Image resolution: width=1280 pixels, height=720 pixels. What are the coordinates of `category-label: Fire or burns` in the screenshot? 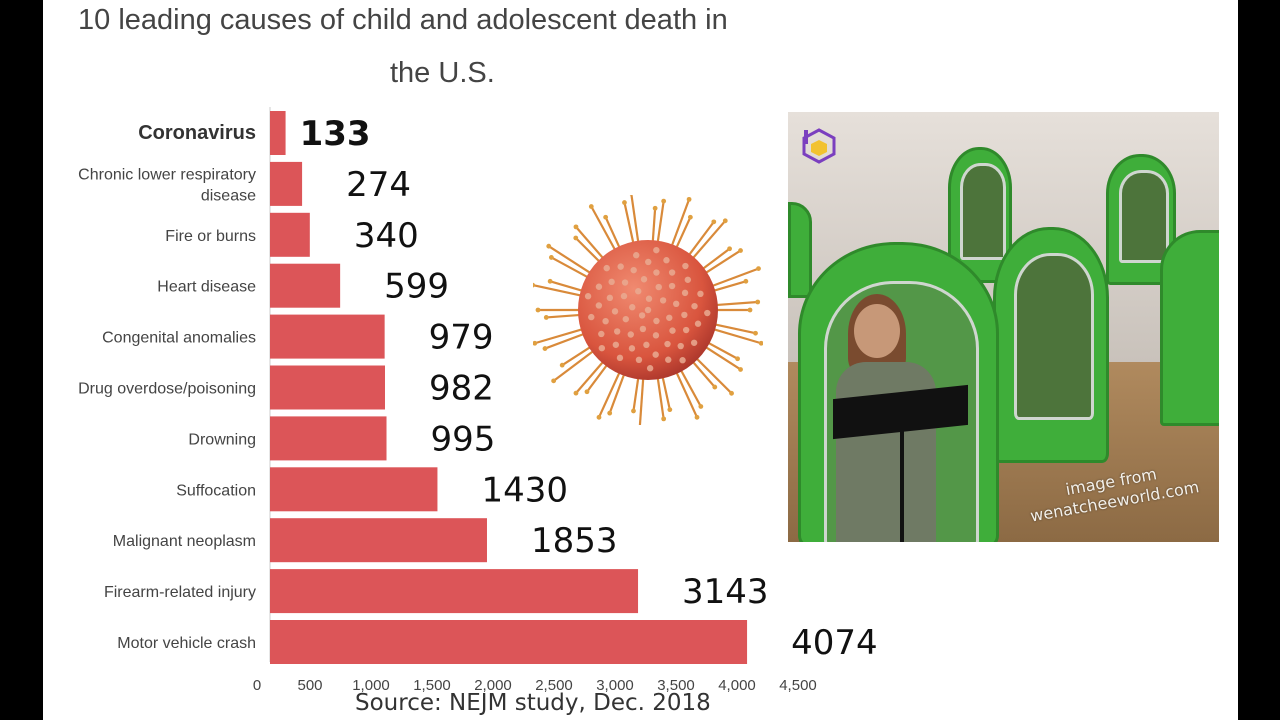 It's located at (210, 236).